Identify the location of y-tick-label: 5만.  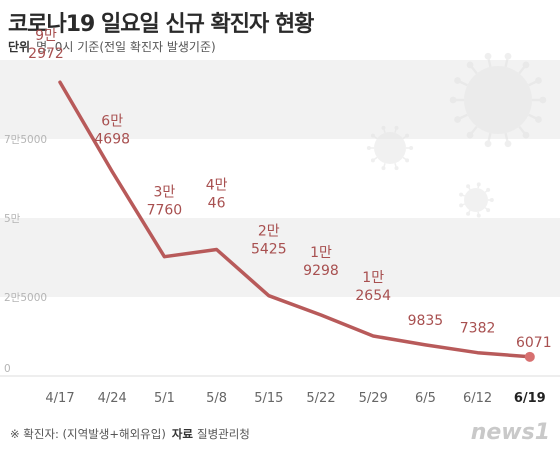
(12, 219).